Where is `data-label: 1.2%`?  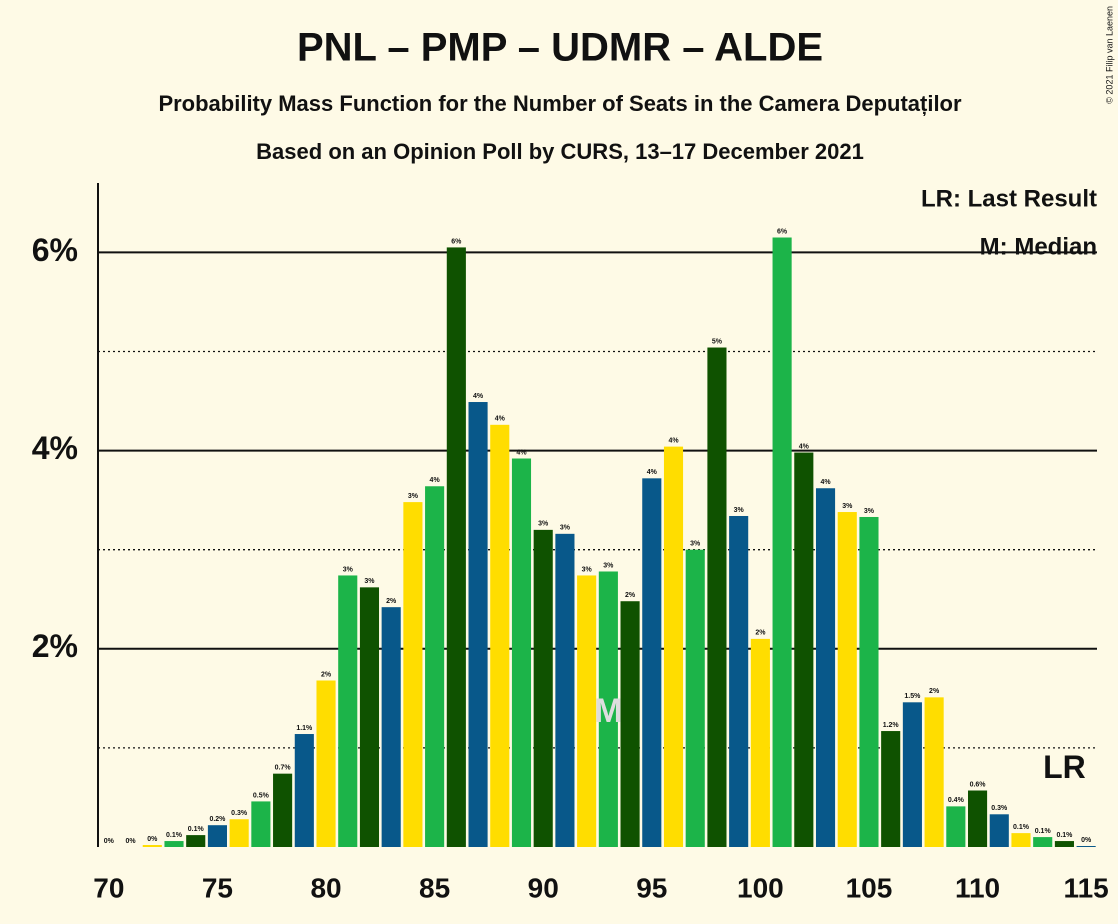 data-label: 1.2% is located at coordinates (891, 725).